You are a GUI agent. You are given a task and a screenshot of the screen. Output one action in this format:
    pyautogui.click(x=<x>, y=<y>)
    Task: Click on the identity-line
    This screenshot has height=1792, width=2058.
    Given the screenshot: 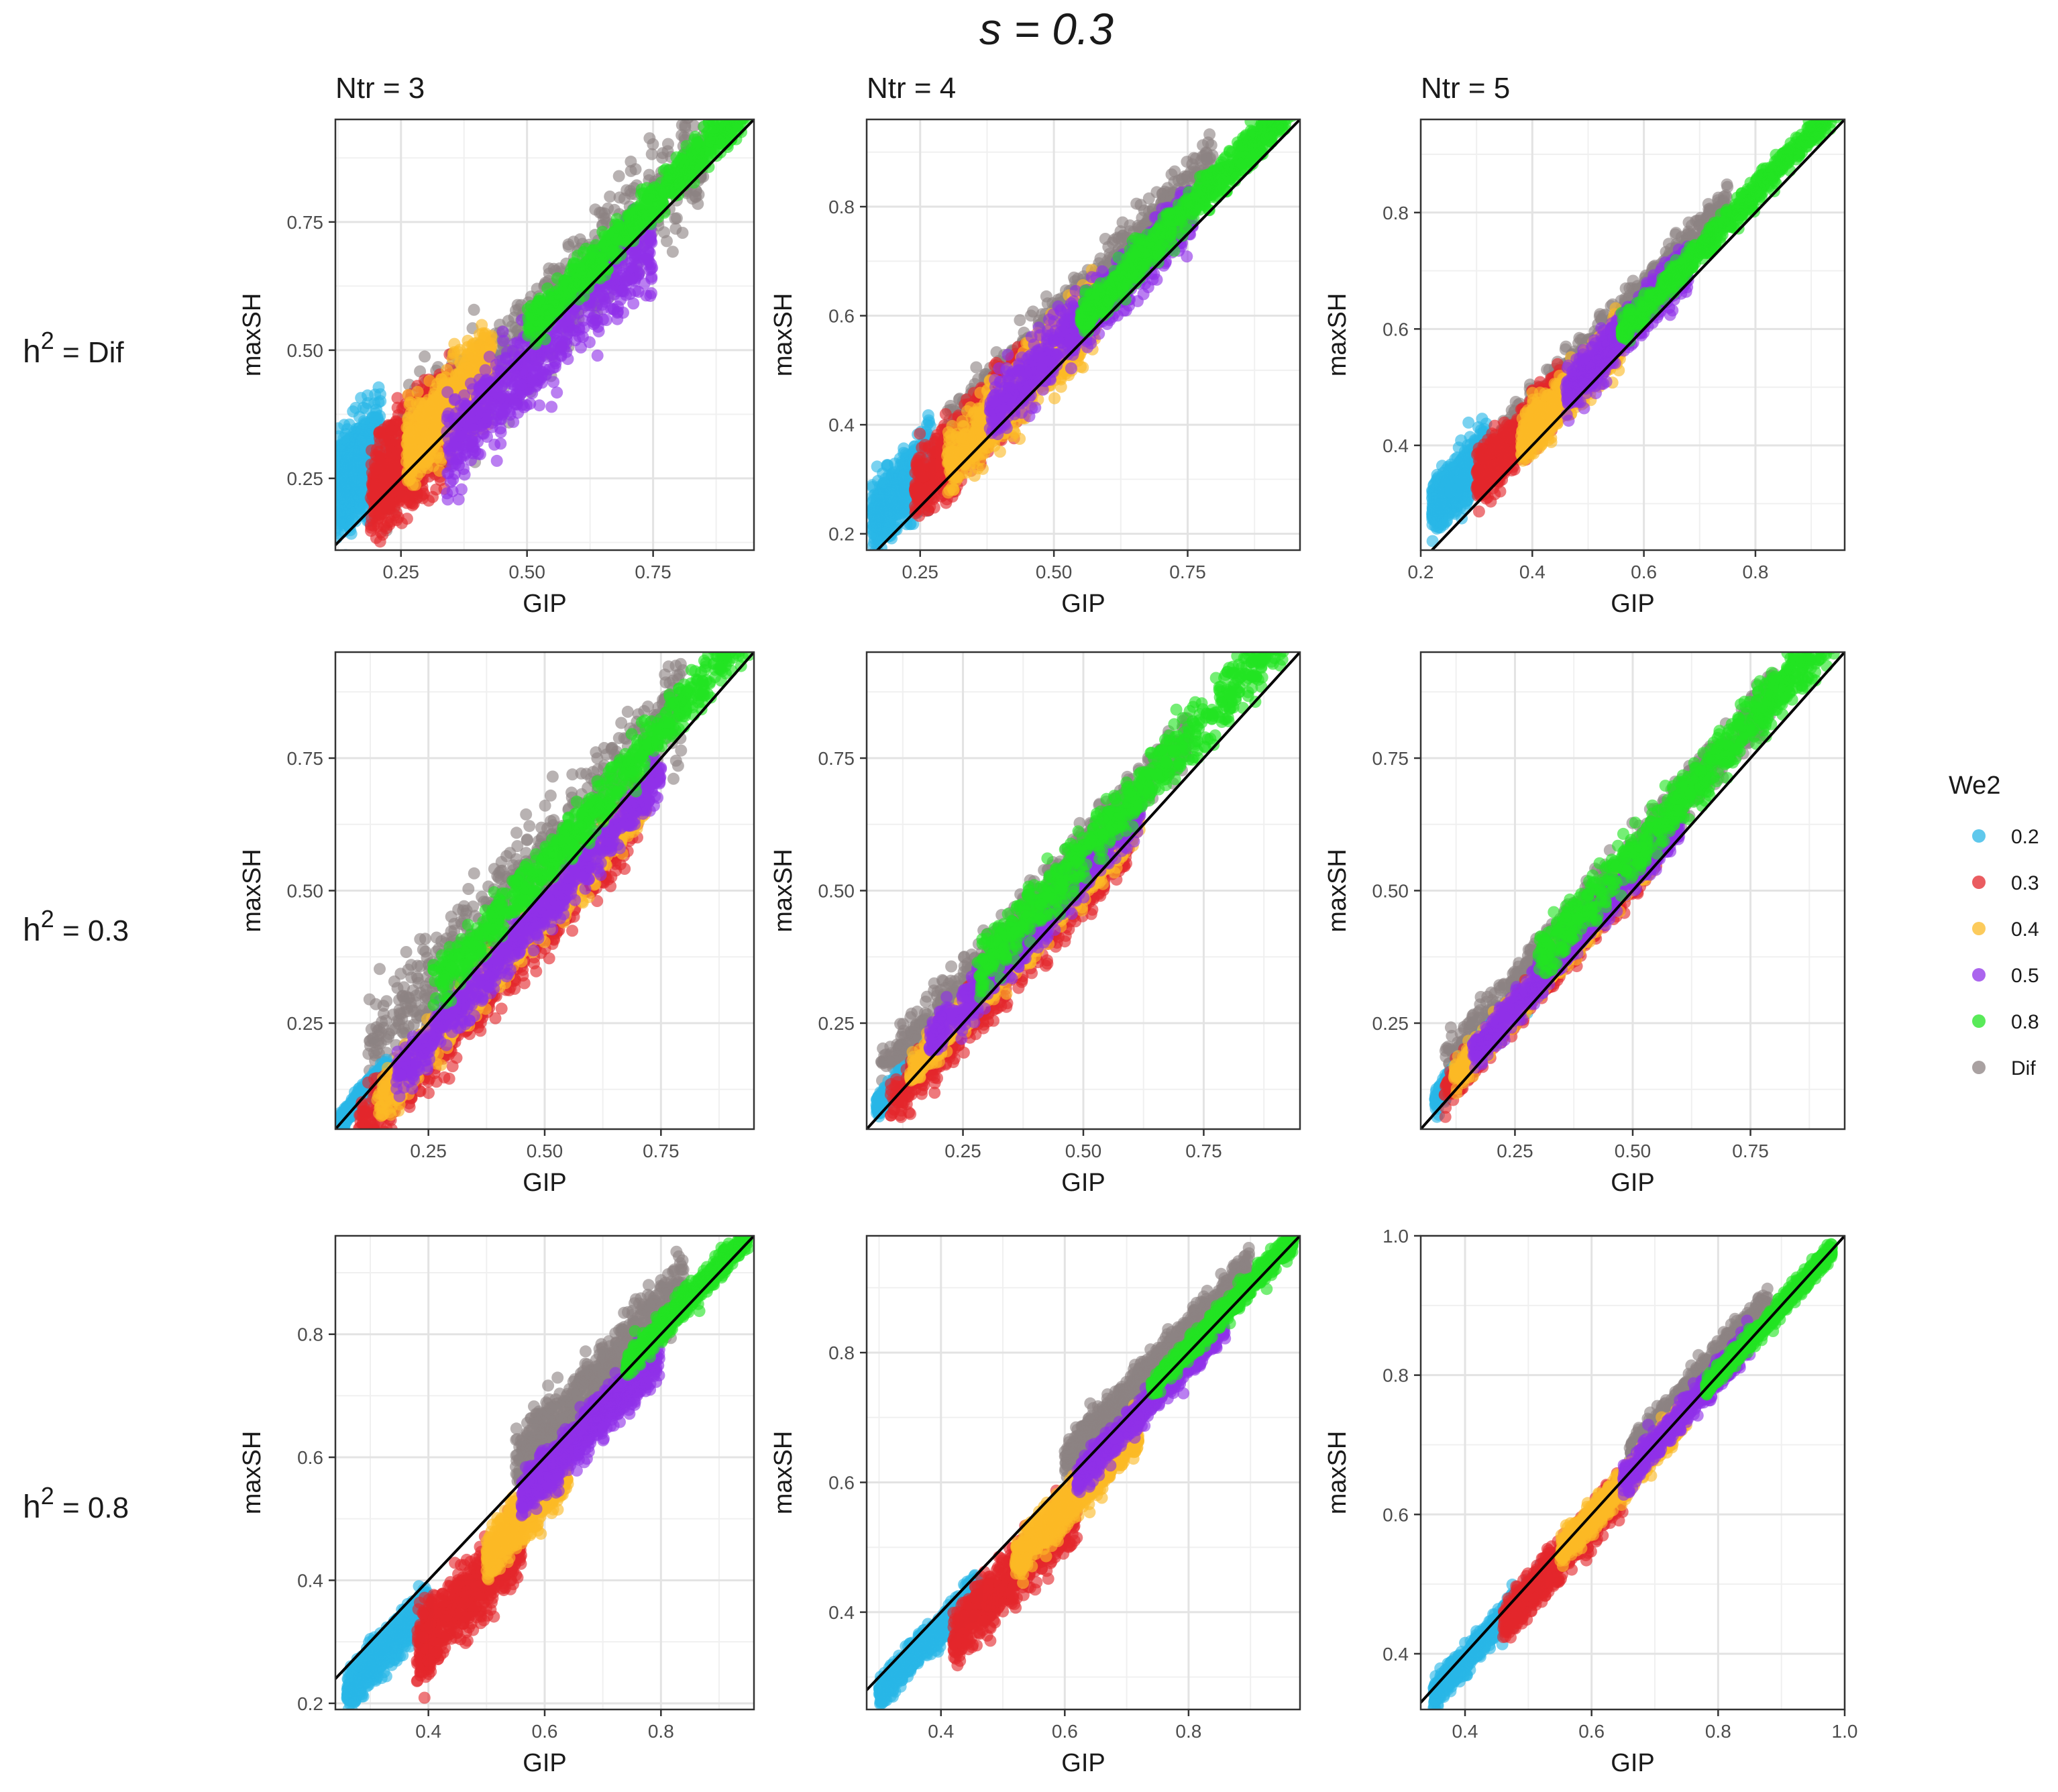 What is the action you would take?
    pyautogui.click(x=544, y=333)
    